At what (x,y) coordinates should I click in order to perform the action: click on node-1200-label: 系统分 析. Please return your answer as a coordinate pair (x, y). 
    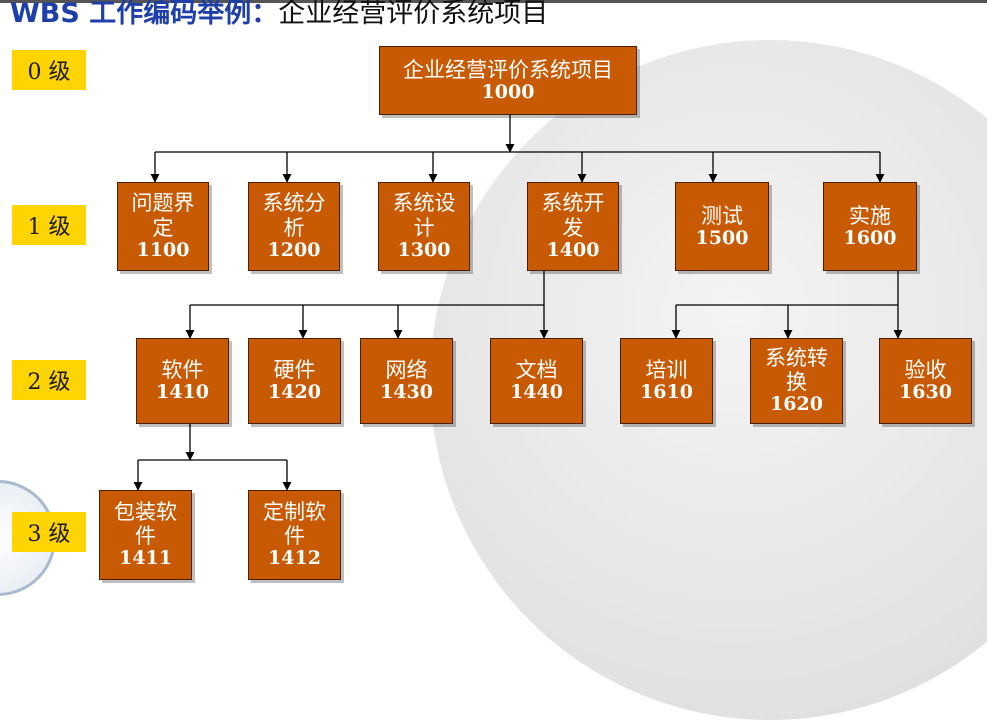
    Looking at the image, I should click on (294, 215).